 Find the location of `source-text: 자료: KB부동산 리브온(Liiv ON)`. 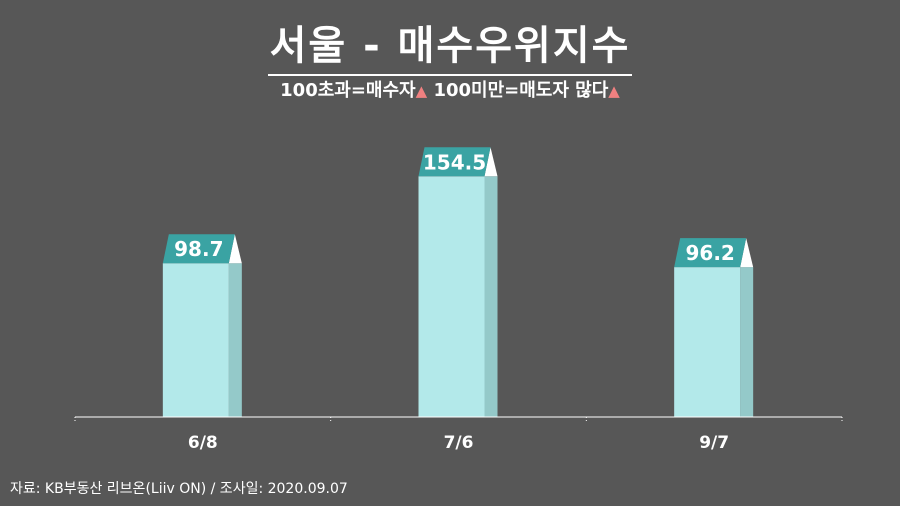

source-text: 자료: KB부동산 리브온(Liiv ON) is located at coordinates (108, 489).